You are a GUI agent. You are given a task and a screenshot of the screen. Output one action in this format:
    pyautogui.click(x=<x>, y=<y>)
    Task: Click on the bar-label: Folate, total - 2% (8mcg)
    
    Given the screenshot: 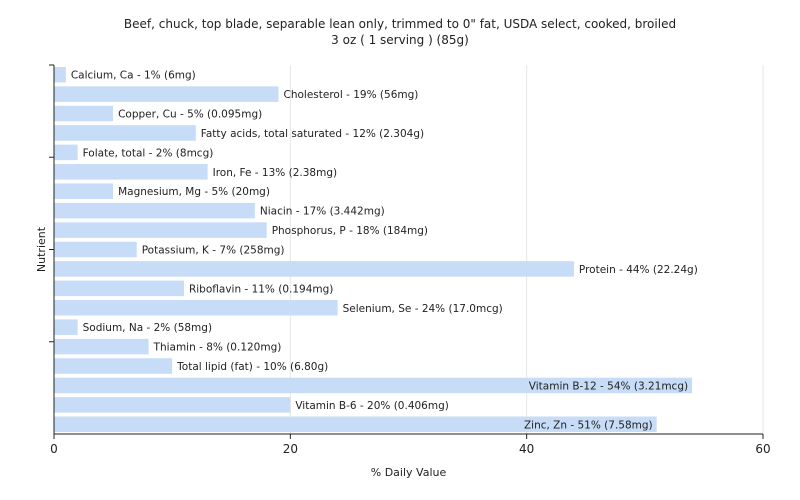 What is the action you would take?
    pyautogui.click(x=148, y=153)
    